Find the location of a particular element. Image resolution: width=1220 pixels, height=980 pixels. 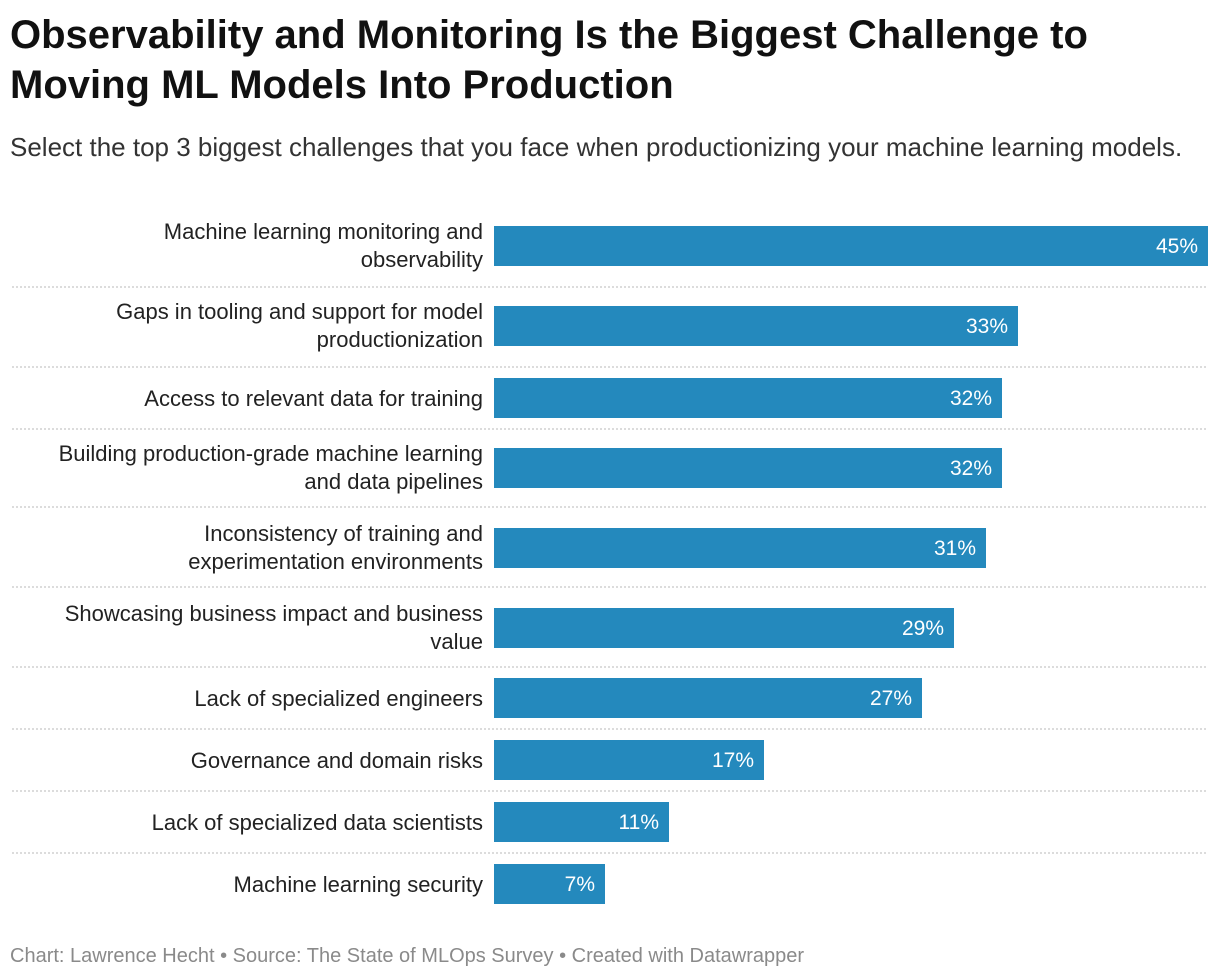

category-label: Access to relevant data for training is located at coordinates (313, 398).